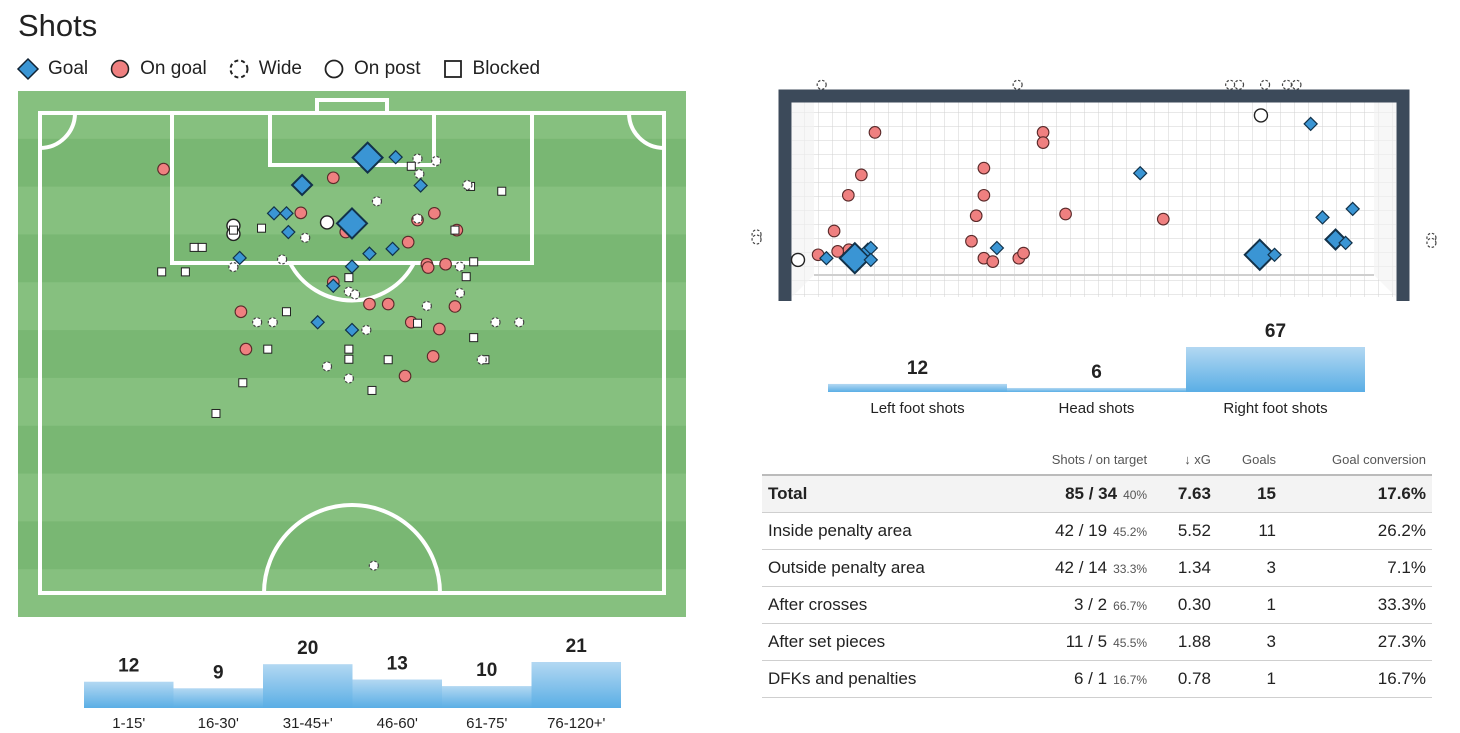  Describe the element at coordinates (1099, 459) in the screenshot. I see `header-shots: Shots / on target` at that location.